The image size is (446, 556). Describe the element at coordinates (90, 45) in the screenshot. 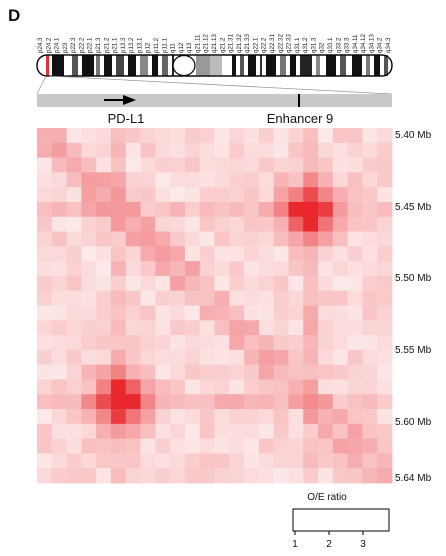

I see `band-label: p22.1` at that location.